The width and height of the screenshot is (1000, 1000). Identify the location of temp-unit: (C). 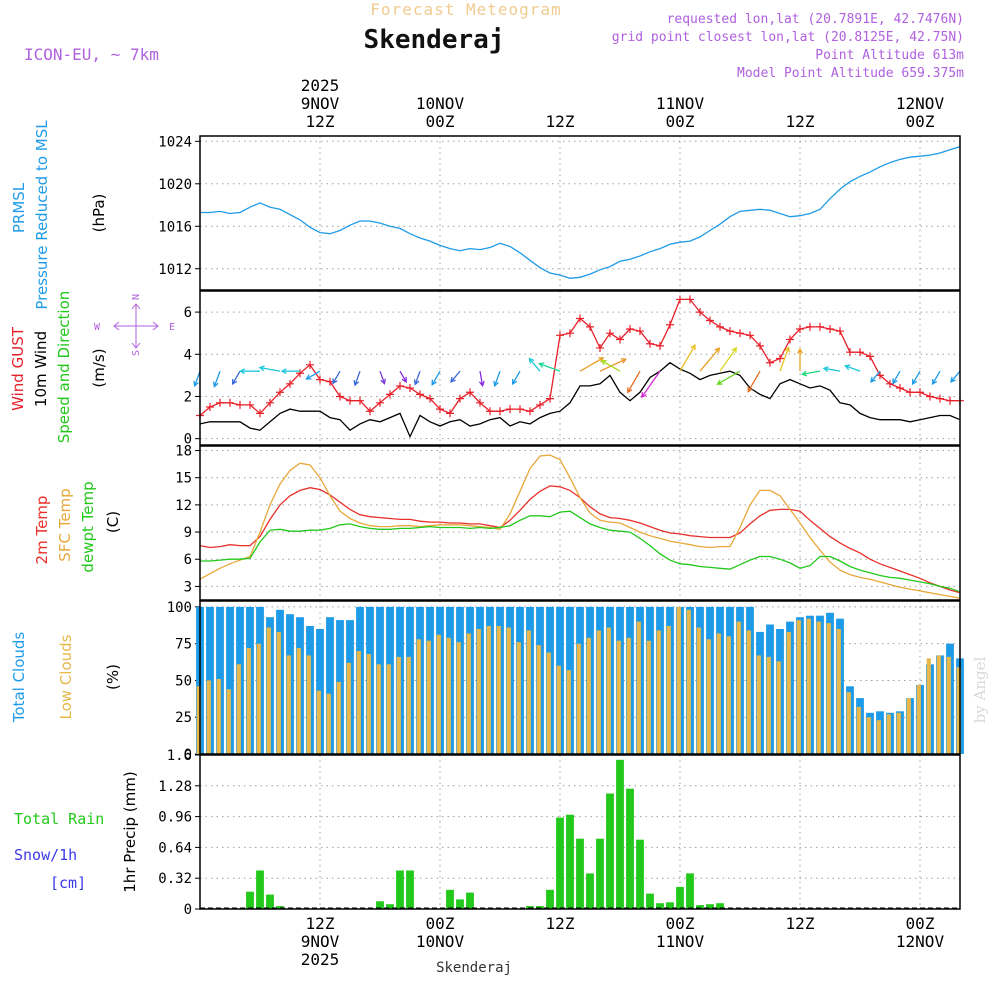
(113, 522).